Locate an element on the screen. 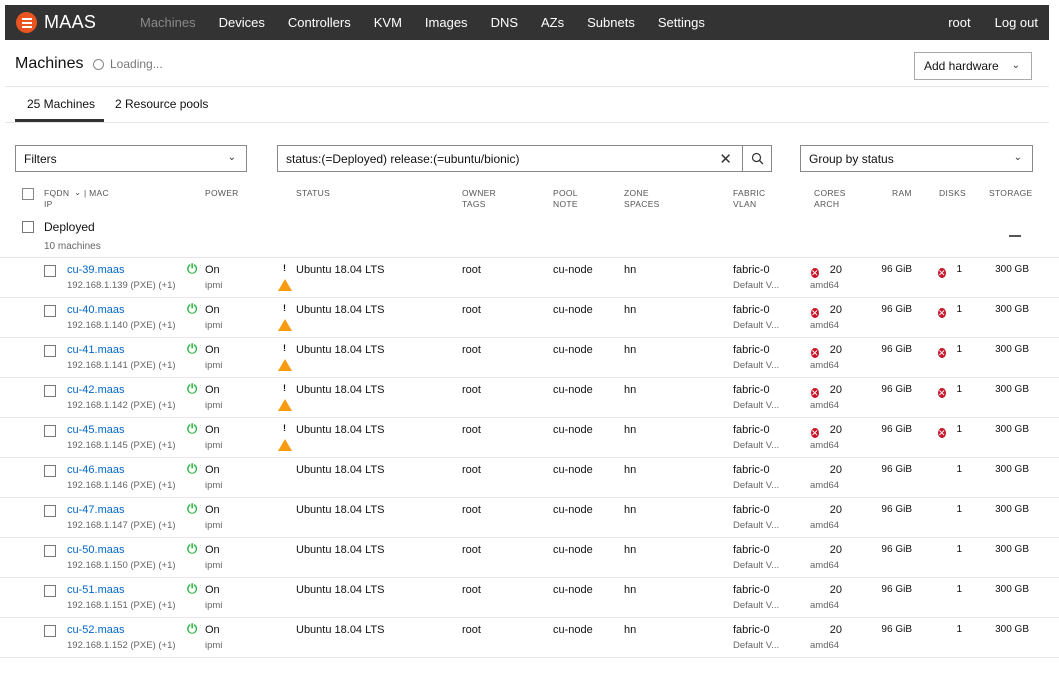 This screenshot has height=675, width=1059. active-tab-indicator is located at coordinates (59, 120).